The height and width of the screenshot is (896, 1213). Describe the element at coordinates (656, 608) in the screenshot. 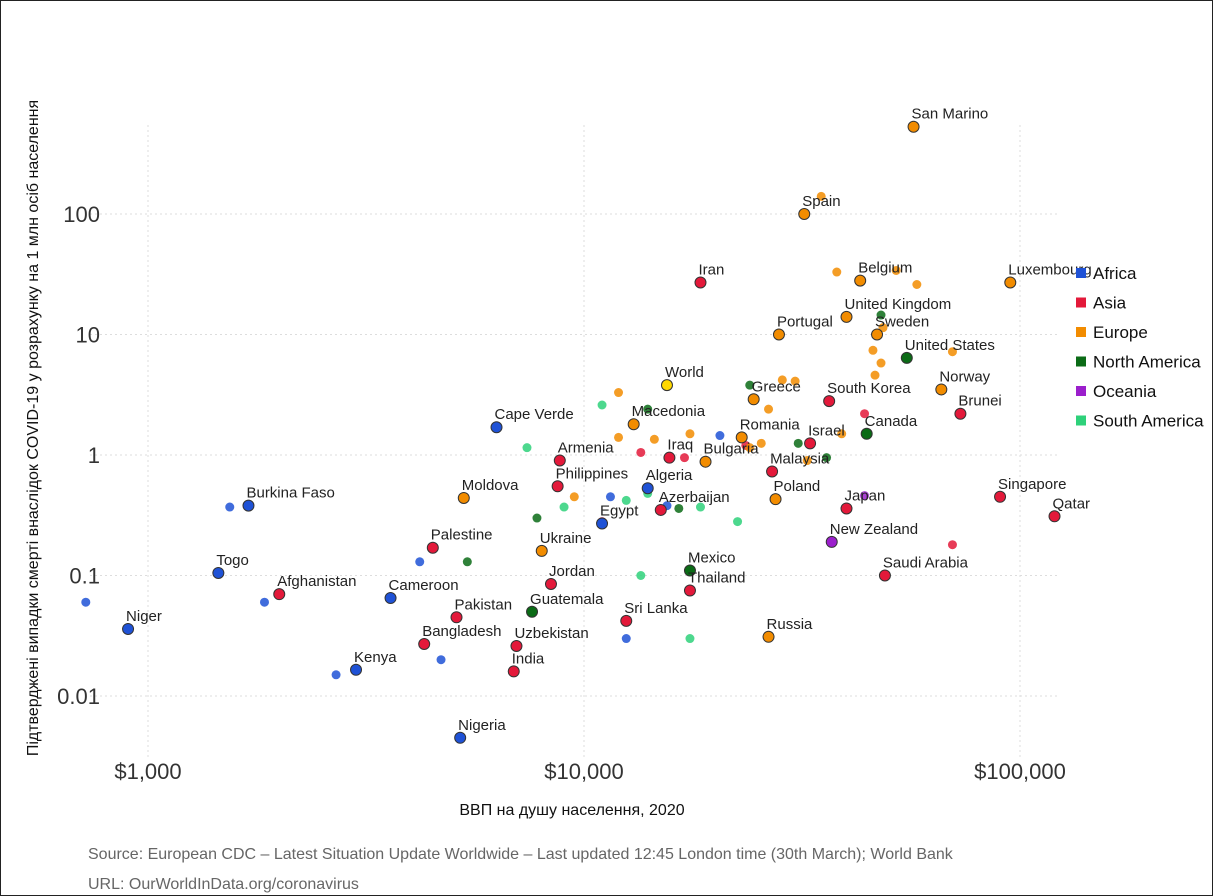

I see `point-label: Sri Lanka` at that location.